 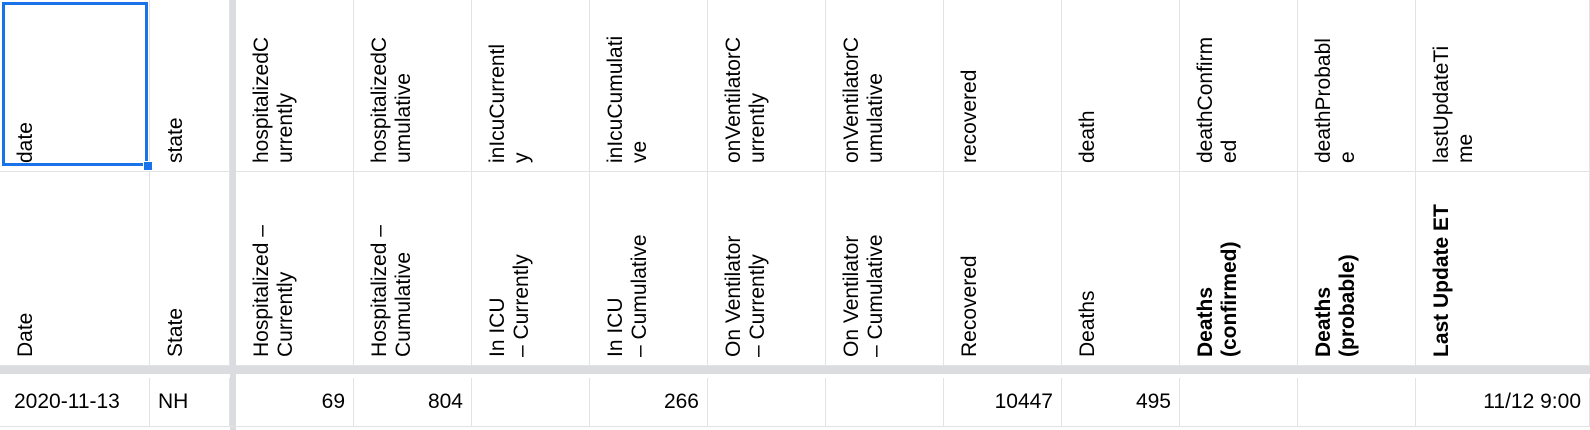 I want to click on field-header-label: deathProbabl e, so click(x=1335, y=100).